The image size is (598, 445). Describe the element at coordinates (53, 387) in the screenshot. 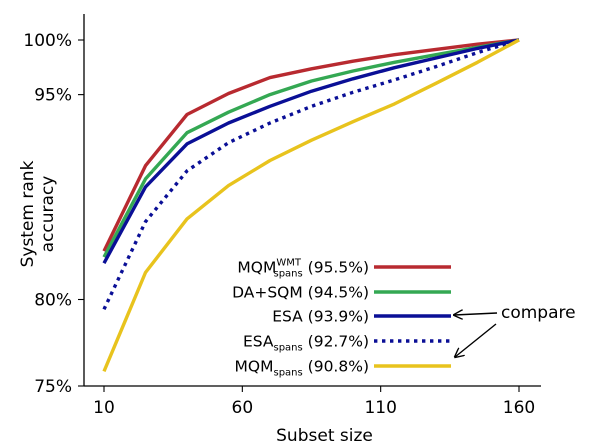

I see `y-tick-label: 75%` at that location.